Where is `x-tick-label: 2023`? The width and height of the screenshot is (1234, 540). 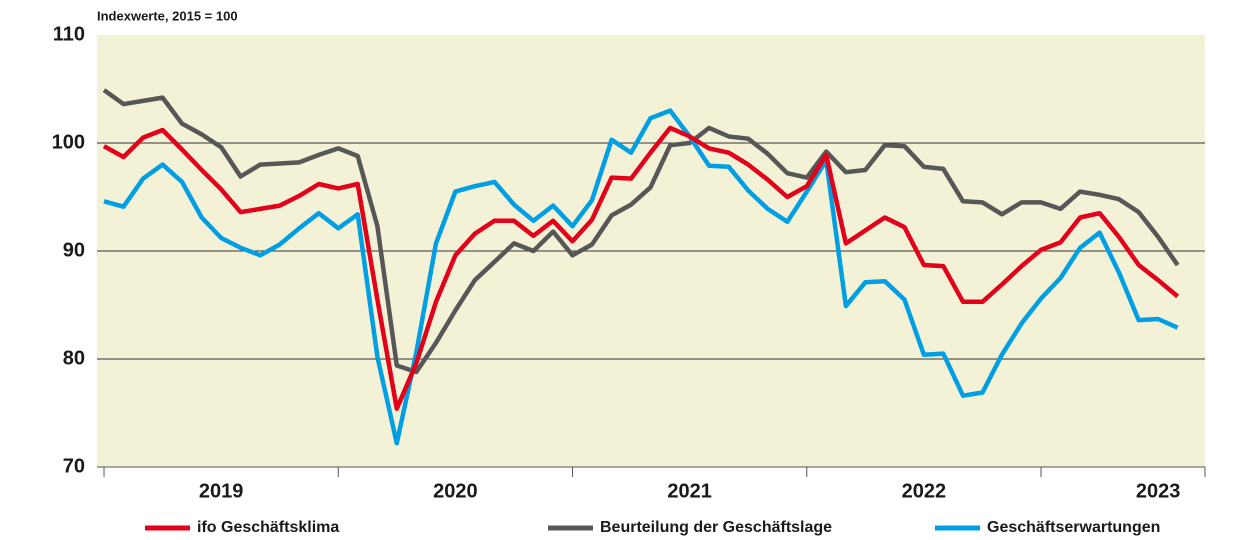 x-tick-label: 2023 is located at coordinates (1158, 491).